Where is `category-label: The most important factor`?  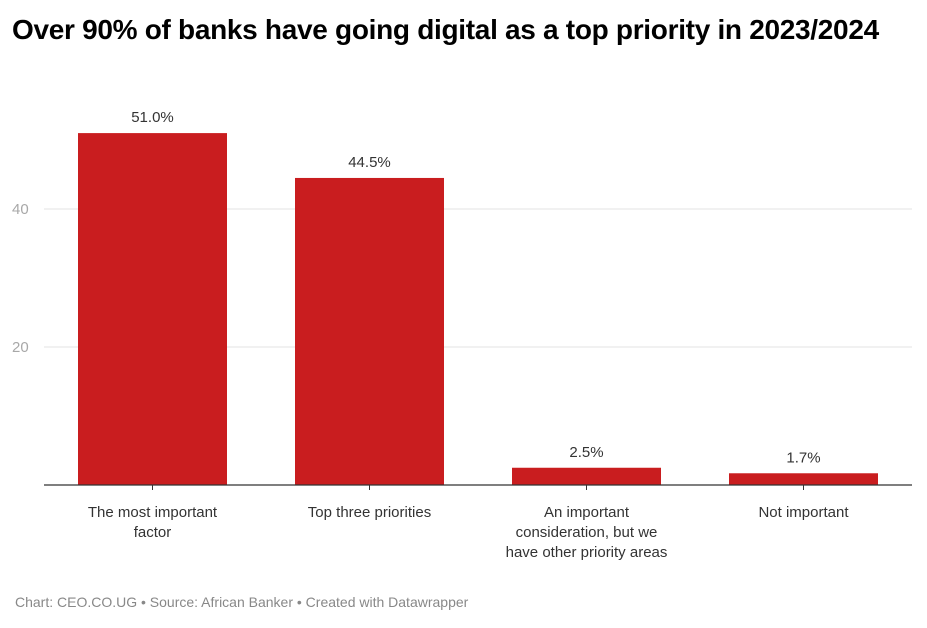
category-label: The most important factor is located at coordinates (153, 522).